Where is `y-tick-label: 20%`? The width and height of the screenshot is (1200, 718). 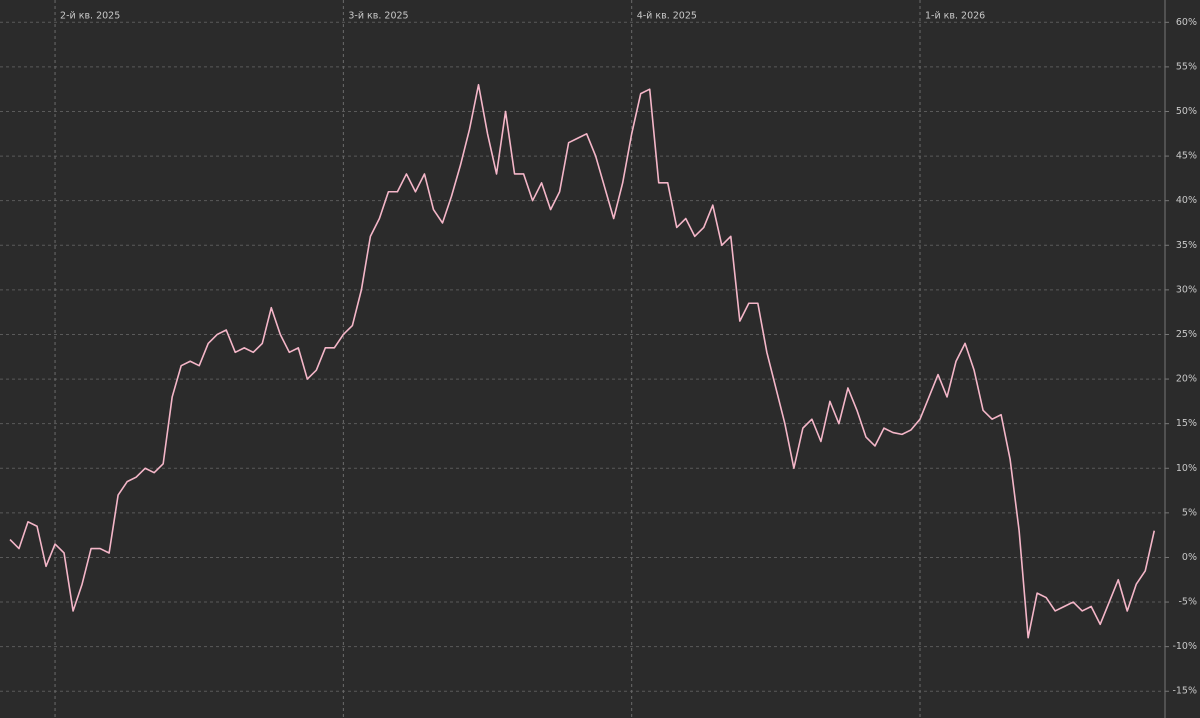
y-tick-label: 20% is located at coordinates (1186, 379).